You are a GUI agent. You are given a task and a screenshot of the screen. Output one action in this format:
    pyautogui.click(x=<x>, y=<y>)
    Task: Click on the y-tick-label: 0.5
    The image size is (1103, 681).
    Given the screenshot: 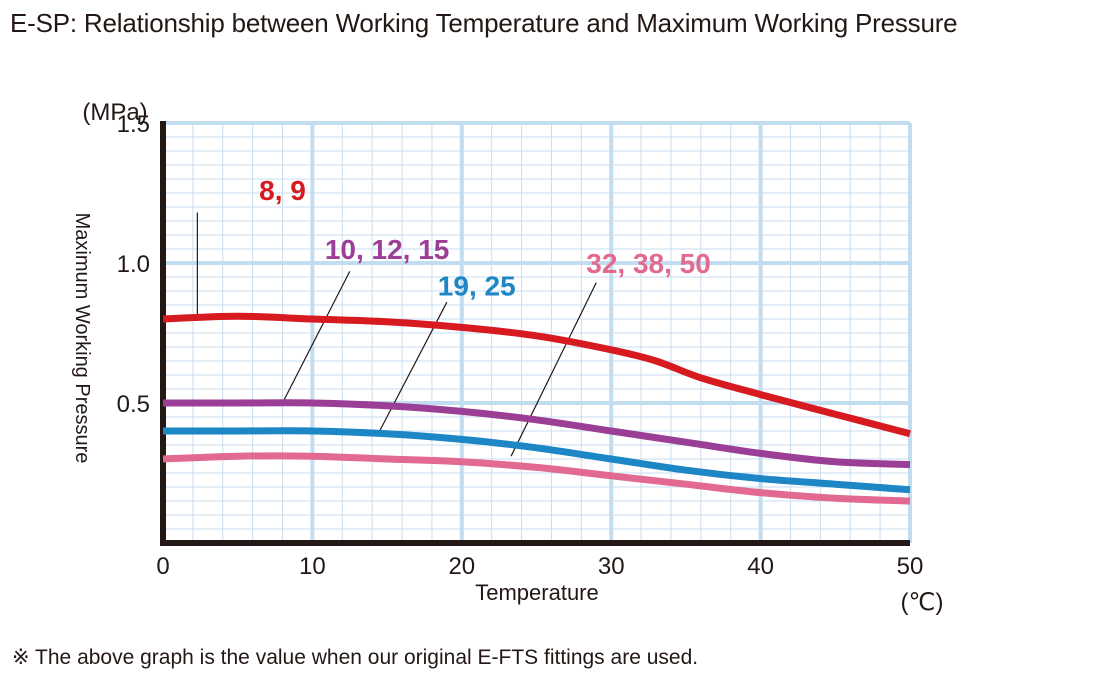 What is the action you would take?
    pyautogui.click(x=133, y=404)
    